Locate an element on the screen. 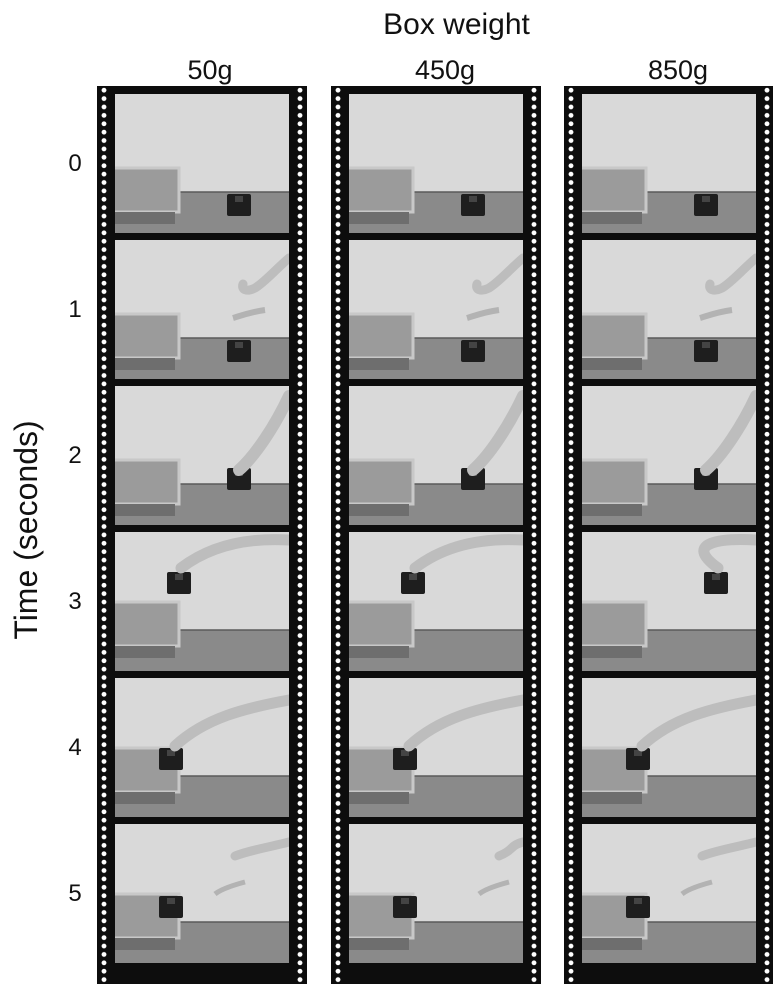  column-label-50g: 50g is located at coordinates (210, 70).